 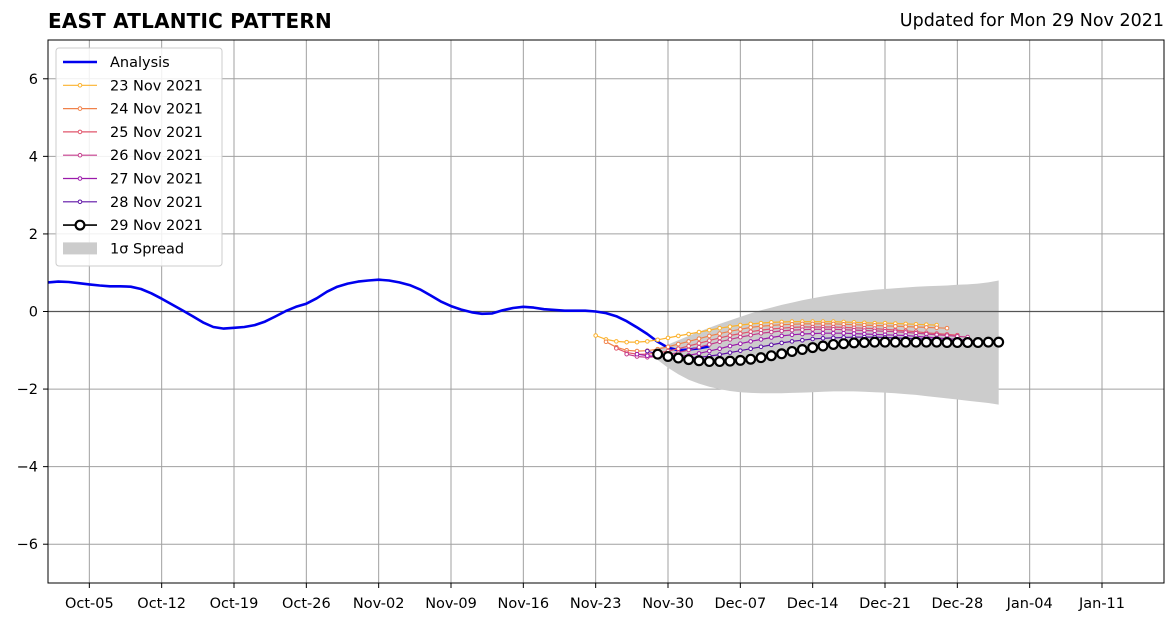 I want to click on legend-item: 27 Nov 2021, so click(x=133, y=180).